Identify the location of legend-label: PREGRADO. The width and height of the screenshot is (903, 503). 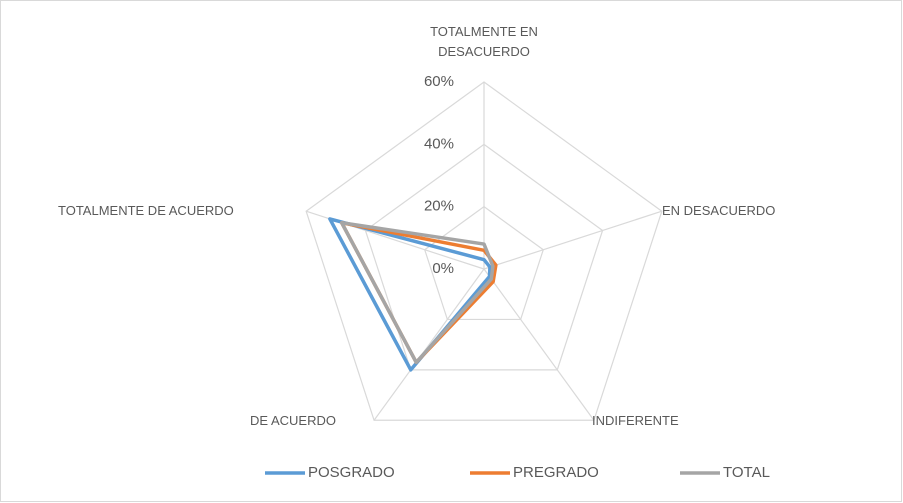
(556, 472).